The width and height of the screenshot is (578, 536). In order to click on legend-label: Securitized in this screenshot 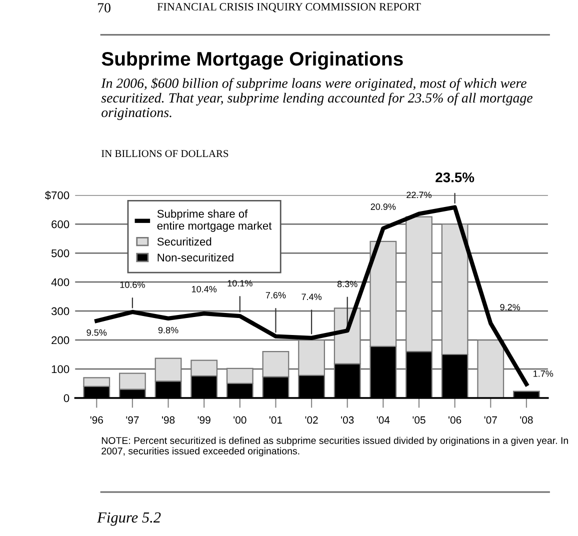, I will do `click(184, 241)`.